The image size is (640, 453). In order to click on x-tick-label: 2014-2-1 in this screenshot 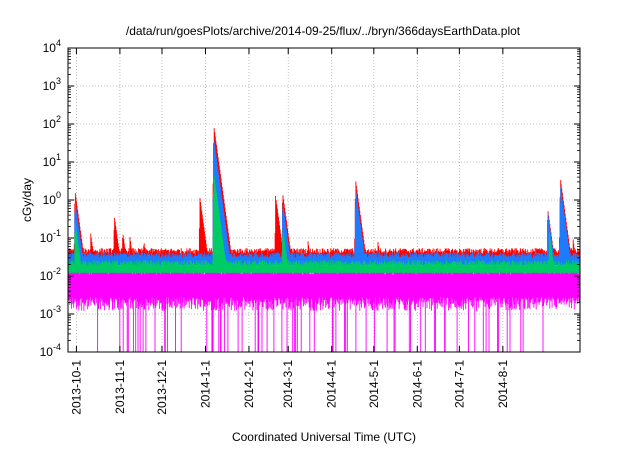, I will do `click(249, 384)`.